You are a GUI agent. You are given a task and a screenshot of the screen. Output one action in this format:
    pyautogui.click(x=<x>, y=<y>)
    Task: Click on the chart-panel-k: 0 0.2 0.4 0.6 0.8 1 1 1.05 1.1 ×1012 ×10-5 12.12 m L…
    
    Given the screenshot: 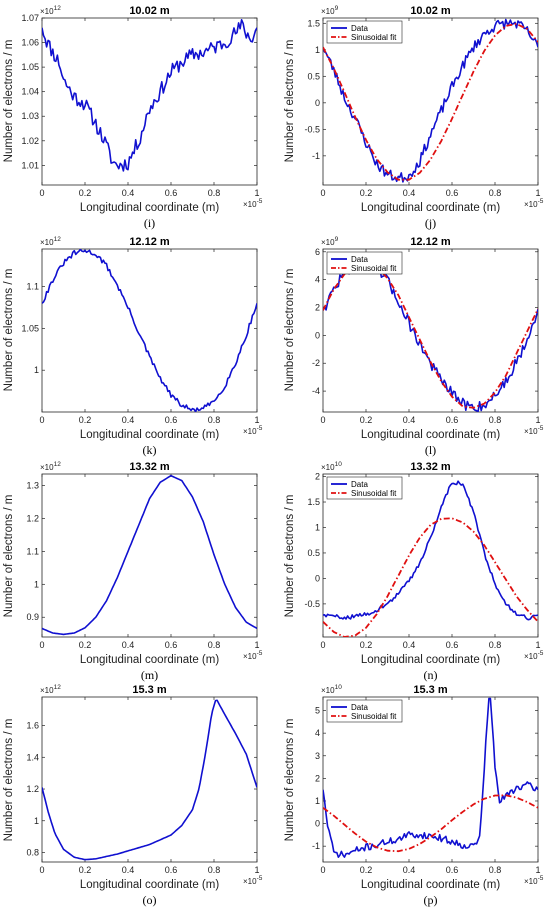 What is the action you would take?
    pyautogui.click(x=133, y=346)
    